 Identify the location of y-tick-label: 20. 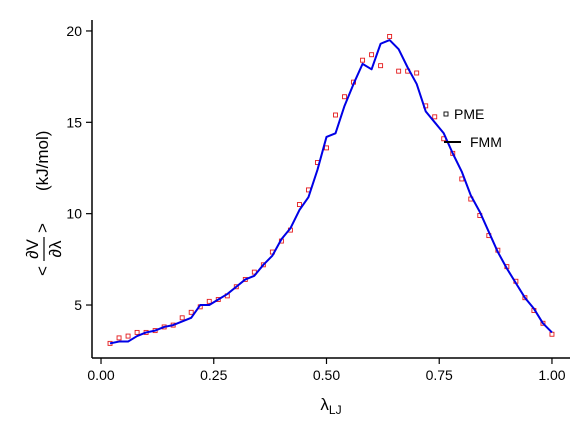
(74, 31).